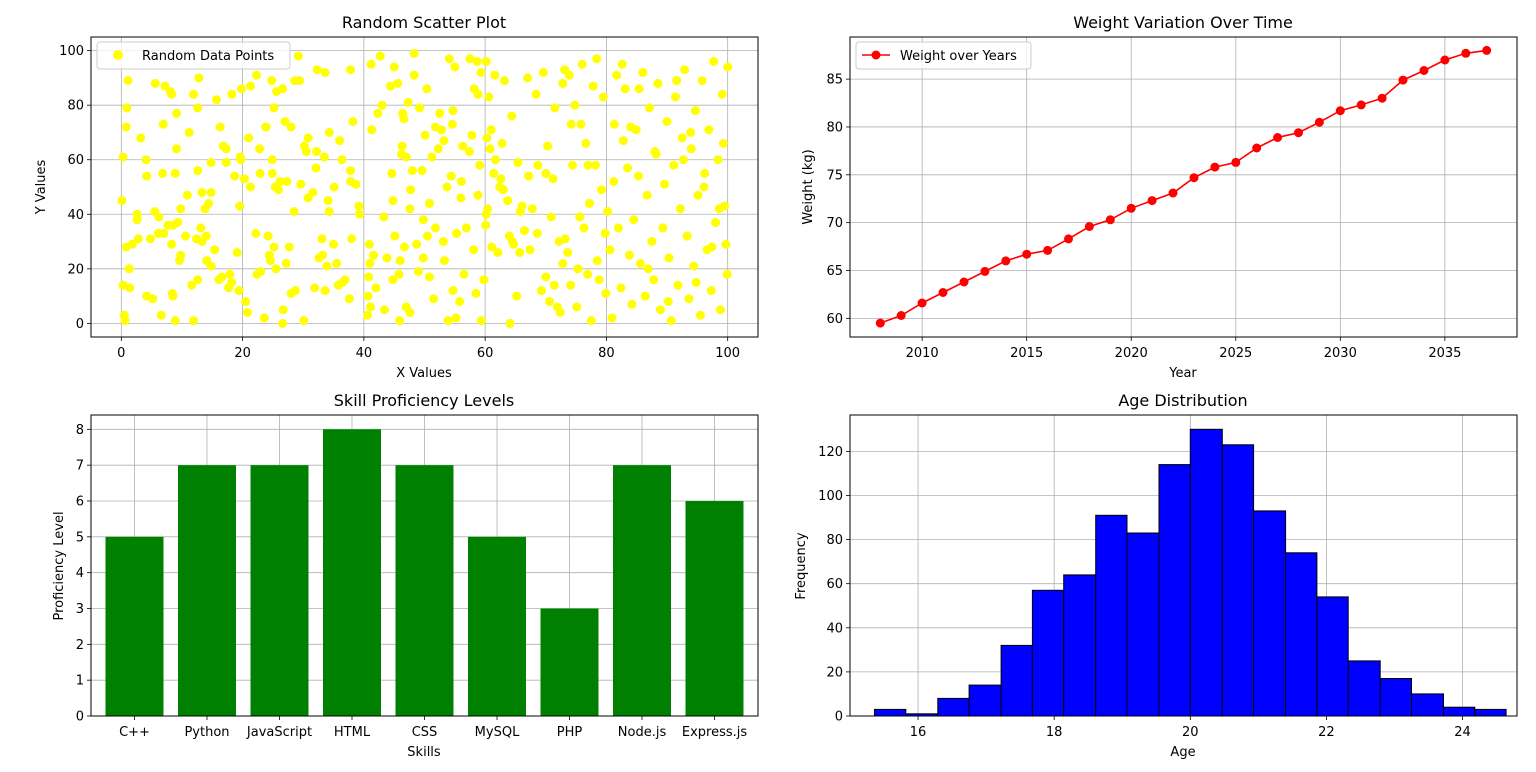 This screenshot has width=1536, height=772. I want to click on y-tick-label: 4, so click(80, 573).